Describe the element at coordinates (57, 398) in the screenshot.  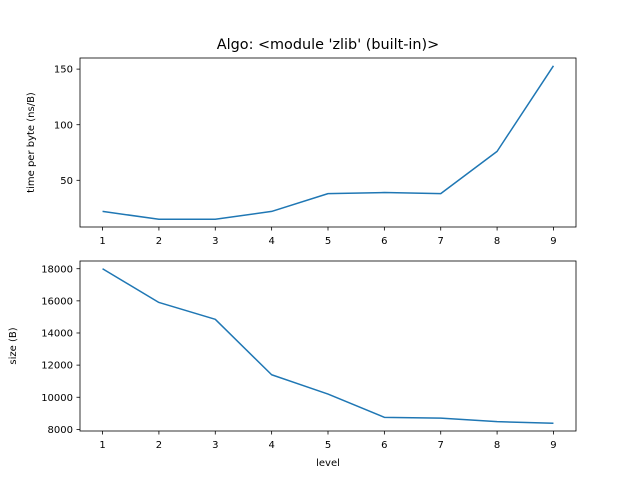
I see `y-tick-label: 10000` at that location.